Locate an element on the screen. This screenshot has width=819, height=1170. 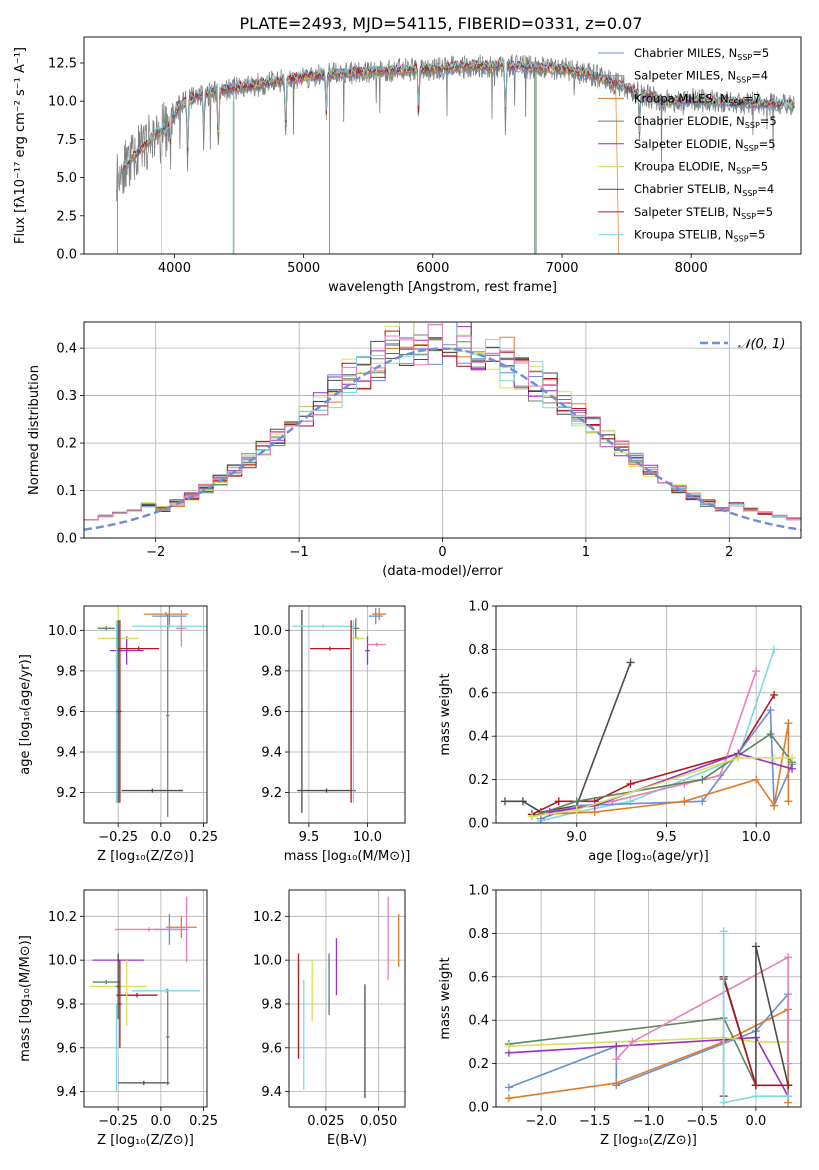
x-axis-label: wavelength [Angstrom, rest frame] is located at coordinates (442, 287).